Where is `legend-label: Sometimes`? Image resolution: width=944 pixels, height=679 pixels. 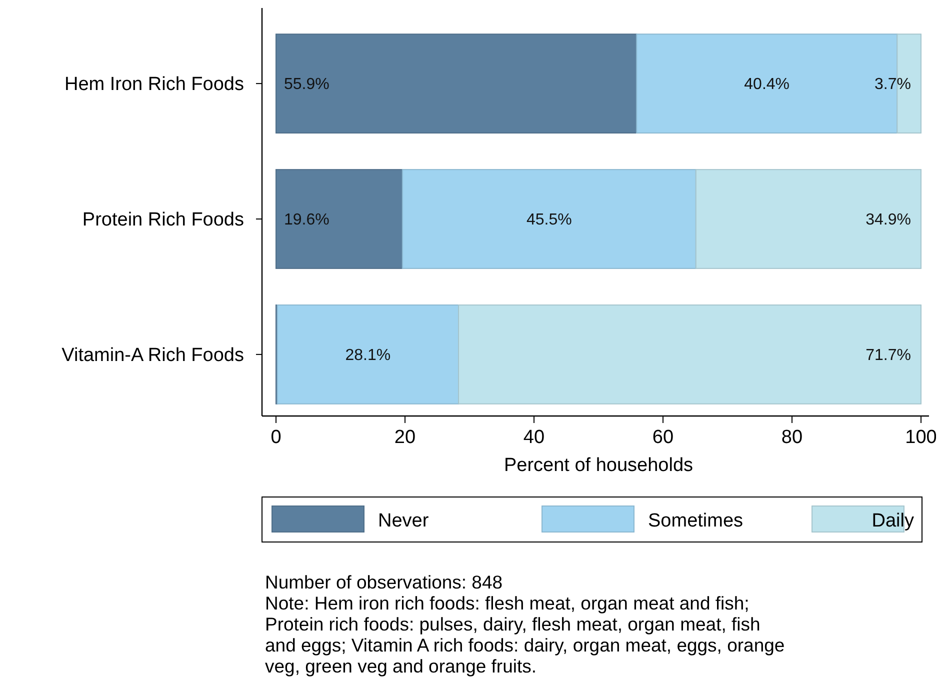 legend-label: Sometimes is located at coordinates (696, 521).